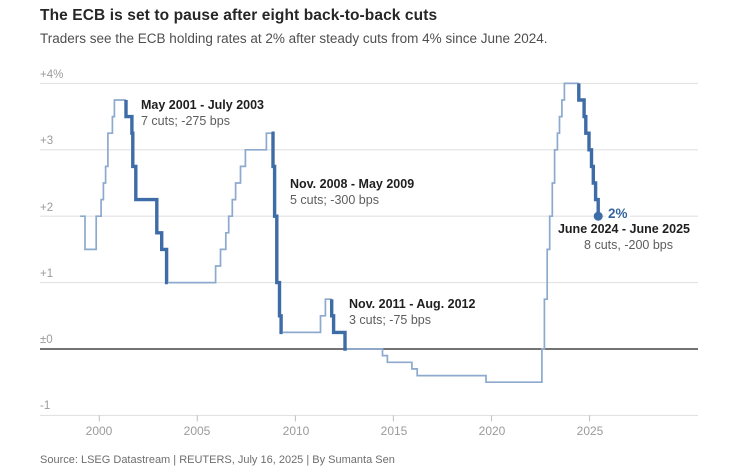  What do you see at coordinates (47, 274) in the screenshot?
I see `y-axis-label-1: +1` at bounding box center [47, 274].